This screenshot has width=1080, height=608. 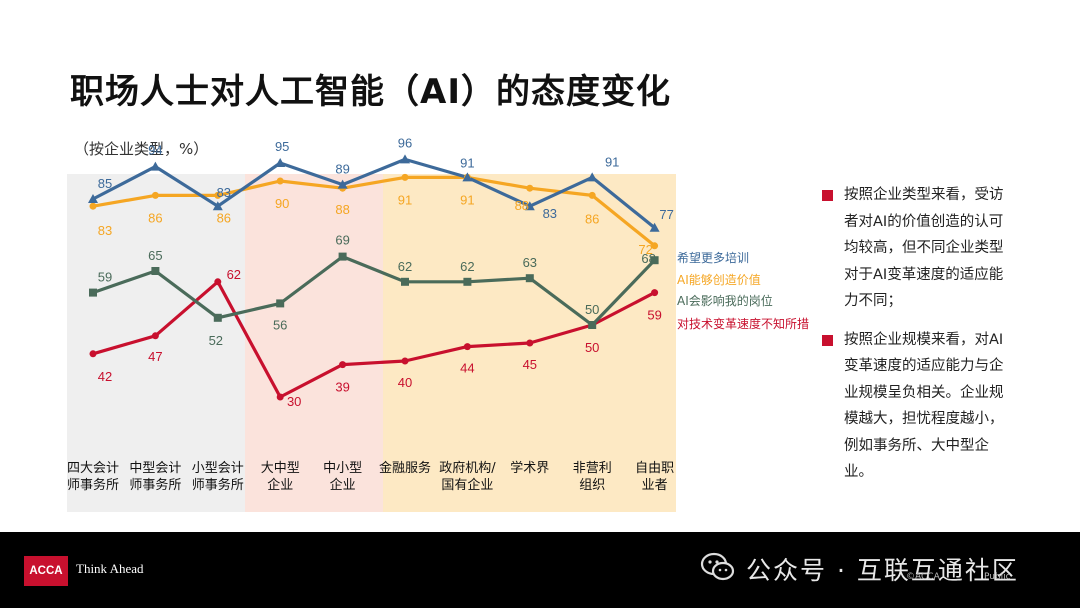 I want to click on x-tick-label: 学术界, so click(x=529, y=468).